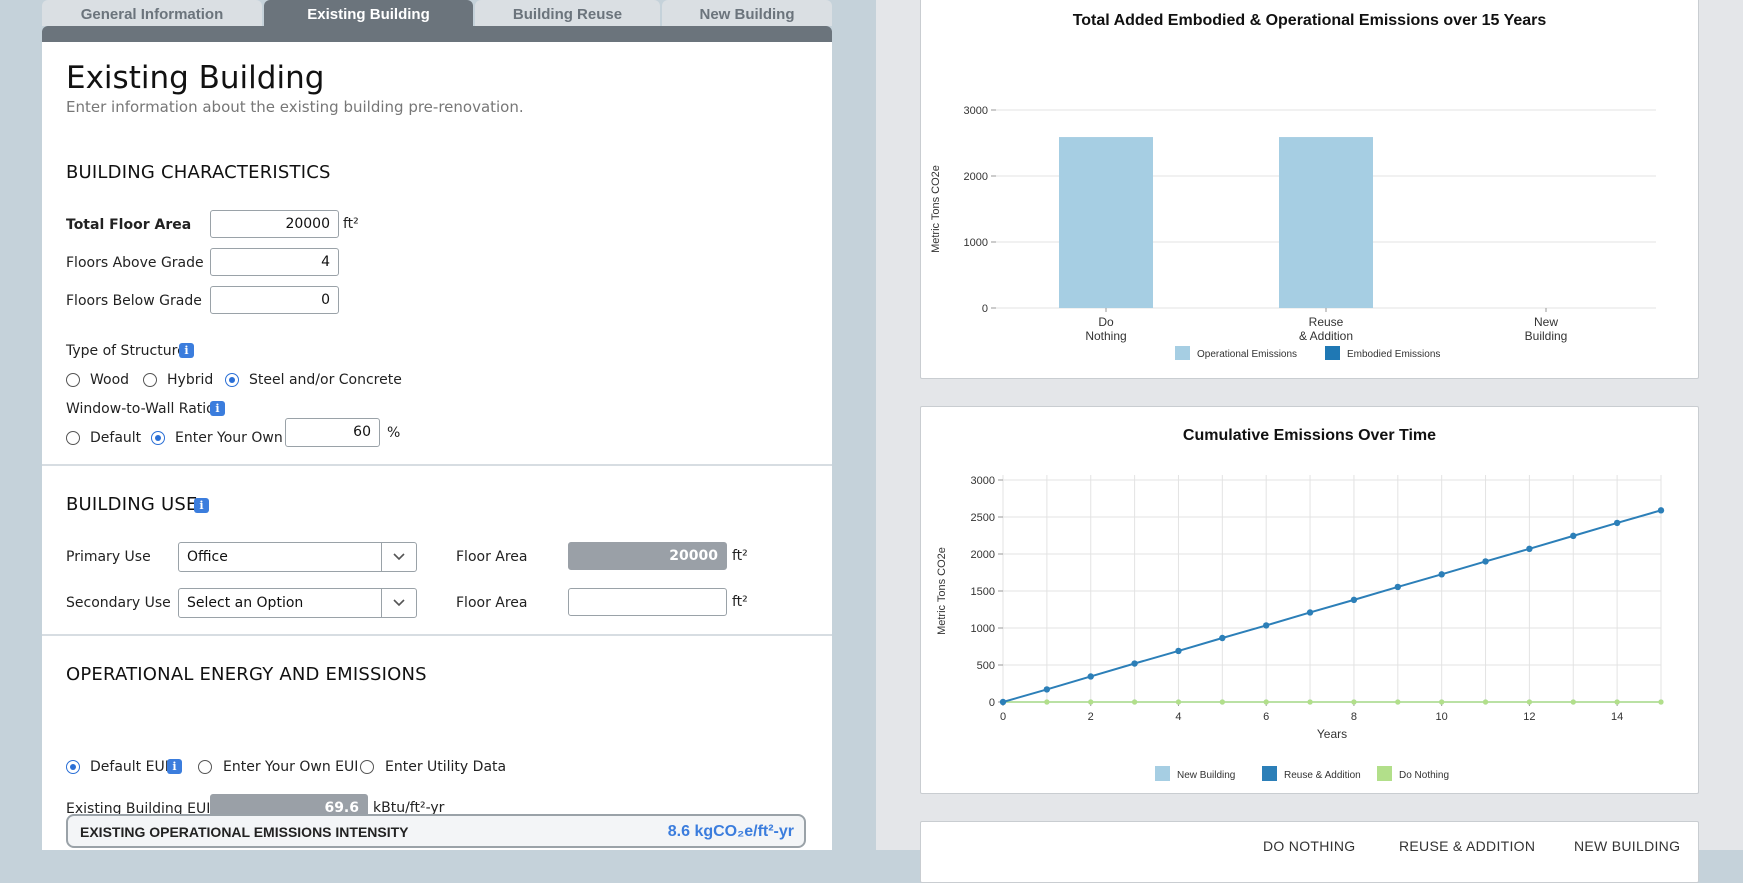 This screenshot has height=883, width=1743. What do you see at coordinates (190, 380) in the screenshot?
I see `radio-hybrid-label: Hybrid` at bounding box center [190, 380].